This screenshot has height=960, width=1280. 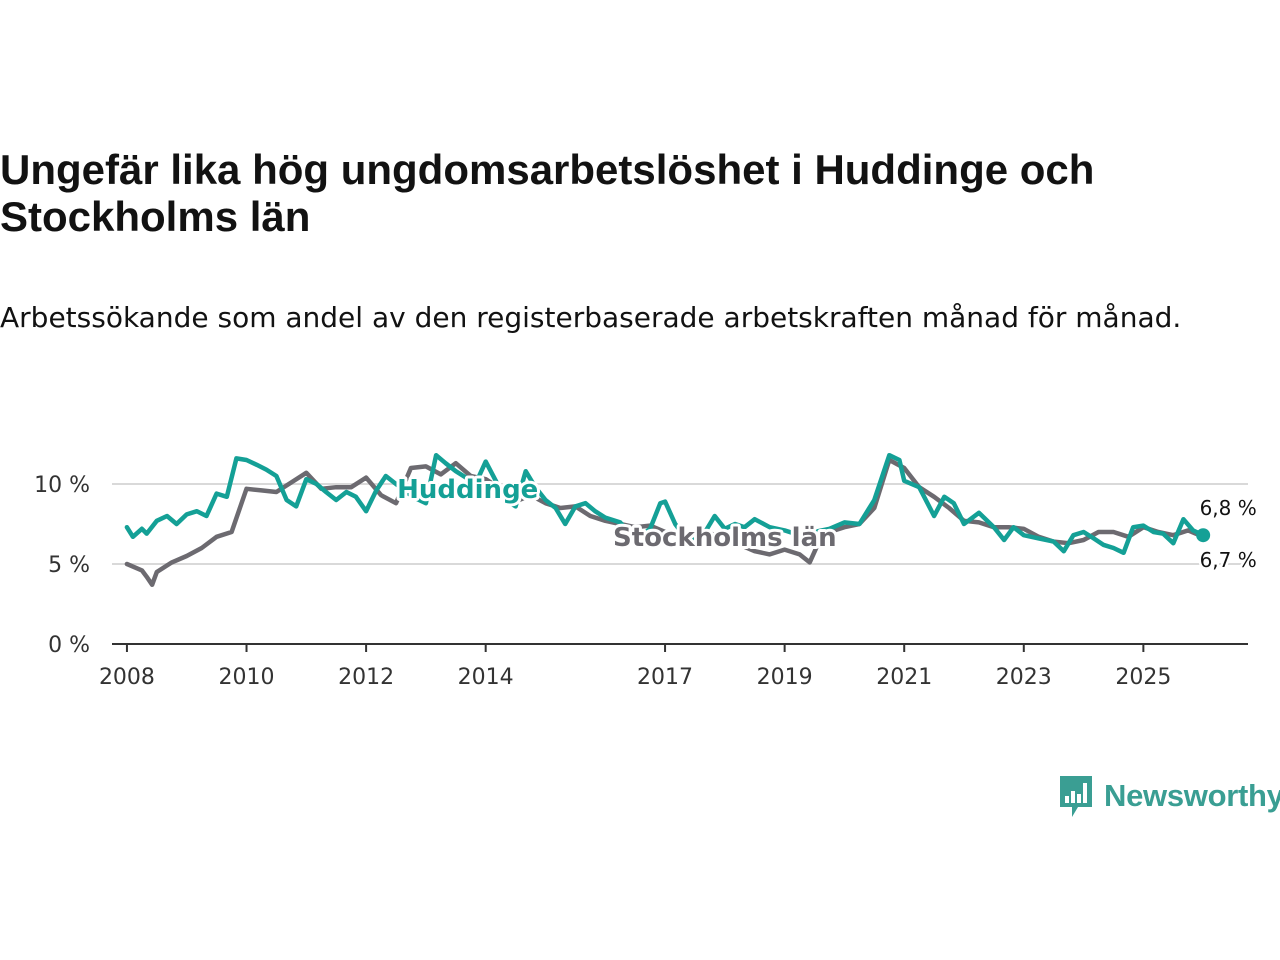 I want to click on y-tick-label: 0 %, so click(x=69, y=645).